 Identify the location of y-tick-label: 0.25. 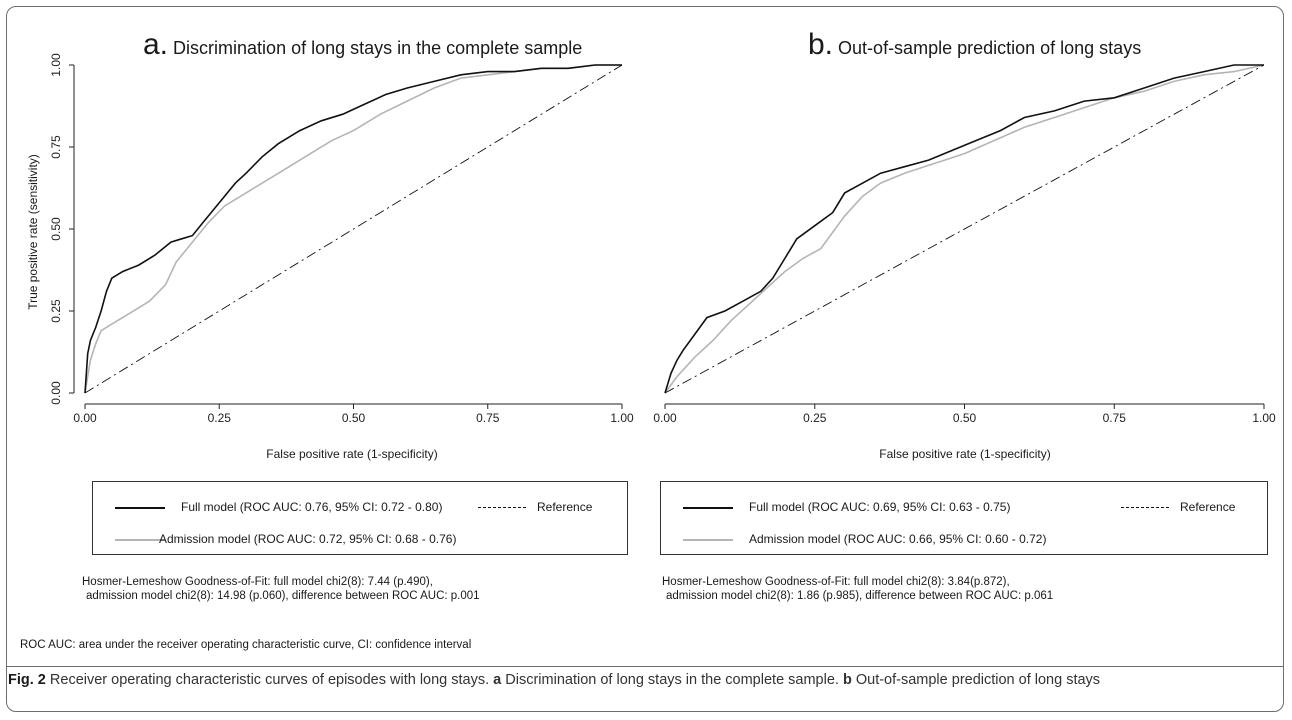
(56, 311).